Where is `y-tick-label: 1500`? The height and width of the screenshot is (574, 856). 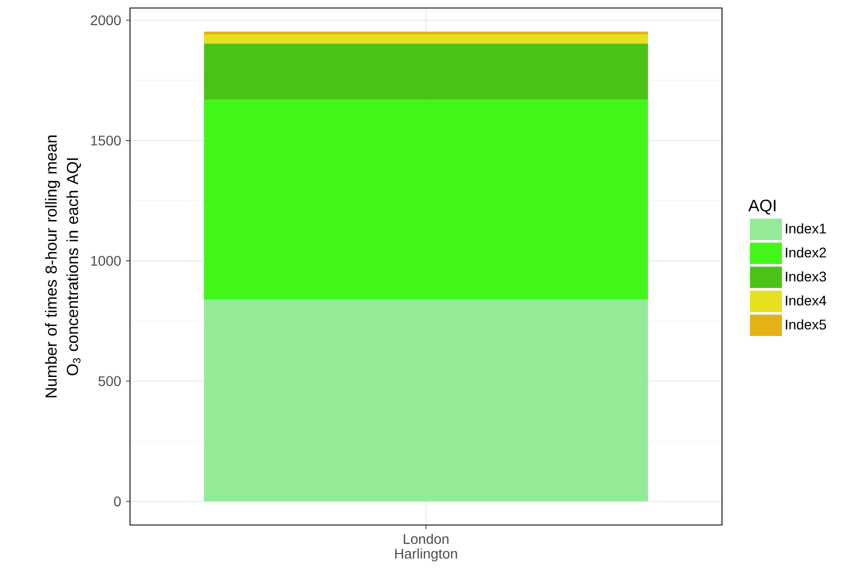 y-tick-label: 1500 is located at coordinates (106, 141).